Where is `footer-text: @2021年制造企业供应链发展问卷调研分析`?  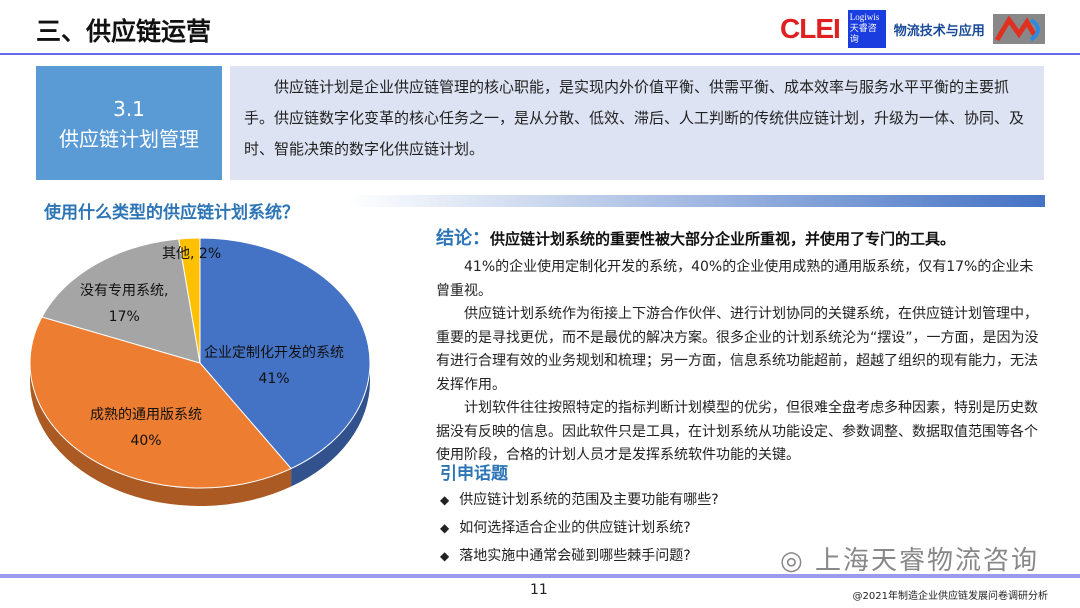
footer-text: @2021年制造企业供应链发展问卷调研分析 is located at coordinates (950, 596).